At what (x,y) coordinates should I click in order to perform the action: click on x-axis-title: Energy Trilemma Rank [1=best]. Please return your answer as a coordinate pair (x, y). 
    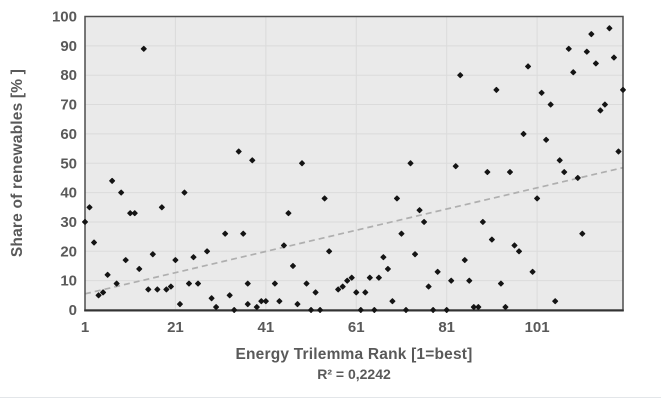
    Looking at the image, I should click on (354, 354).